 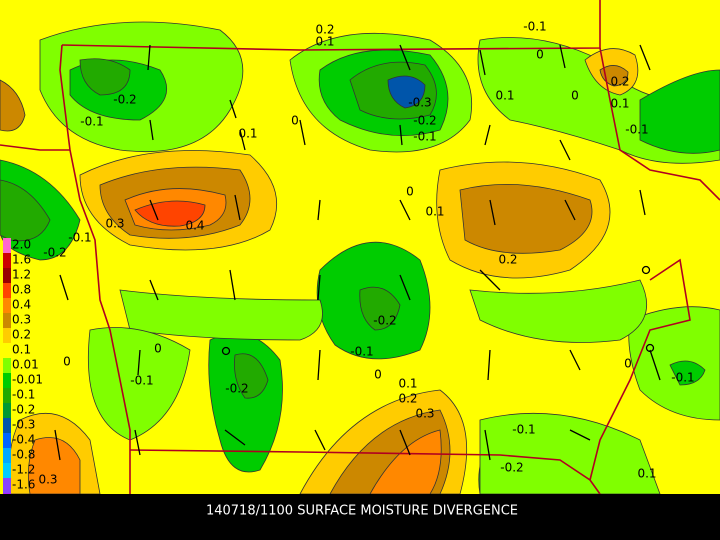 I want to click on legend-label: -0.2, so click(x=23, y=410).